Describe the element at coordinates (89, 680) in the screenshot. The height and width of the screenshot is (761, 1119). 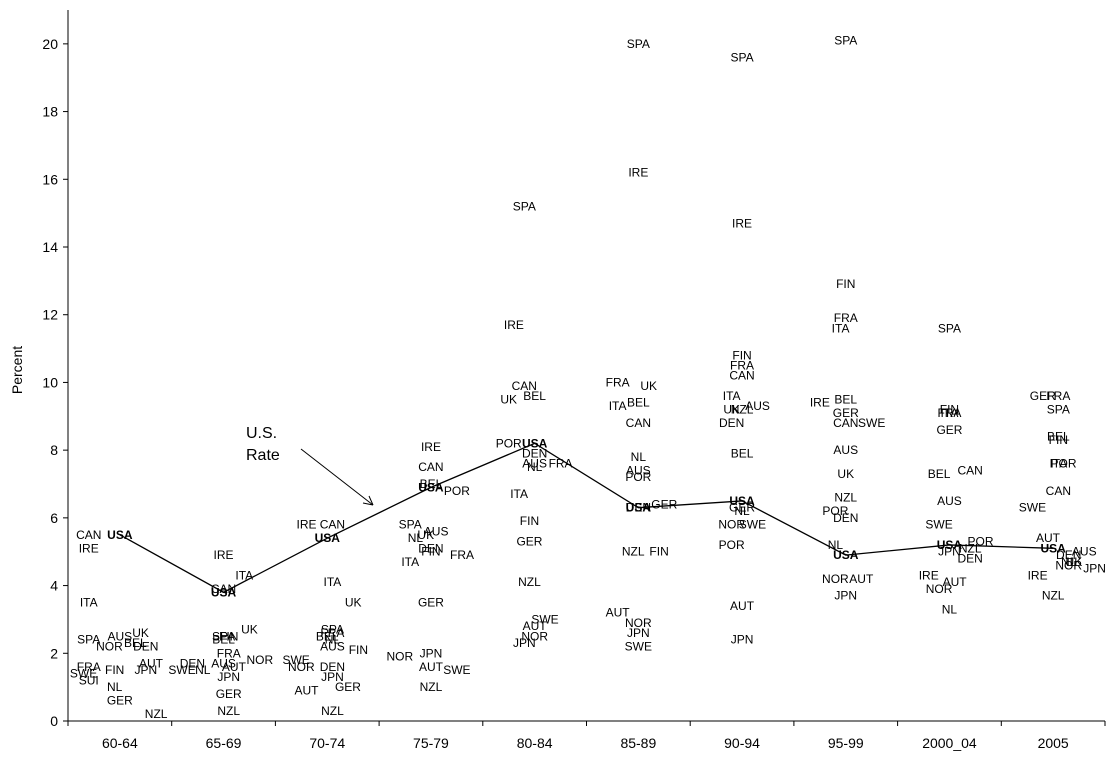
I see `country-label: SUI` at that location.